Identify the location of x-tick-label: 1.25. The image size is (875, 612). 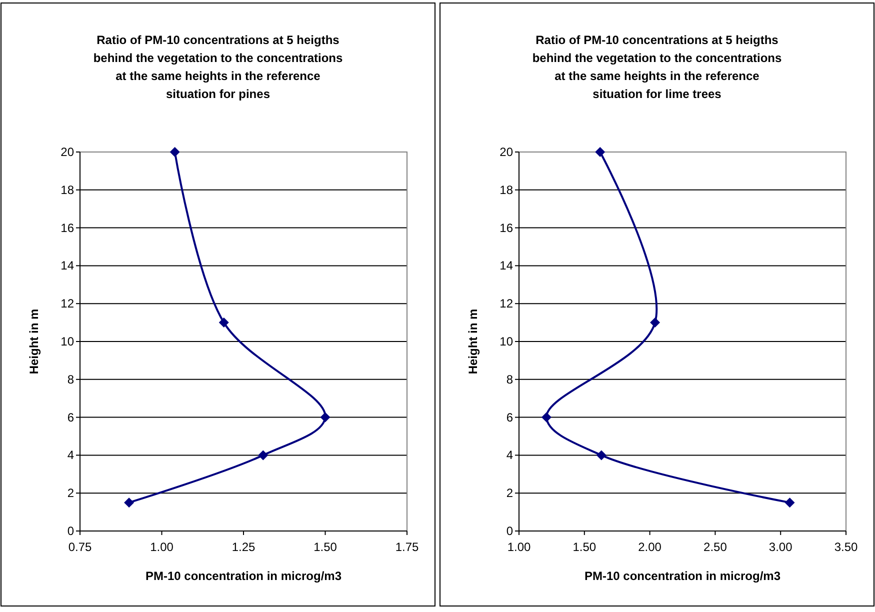
(244, 547).